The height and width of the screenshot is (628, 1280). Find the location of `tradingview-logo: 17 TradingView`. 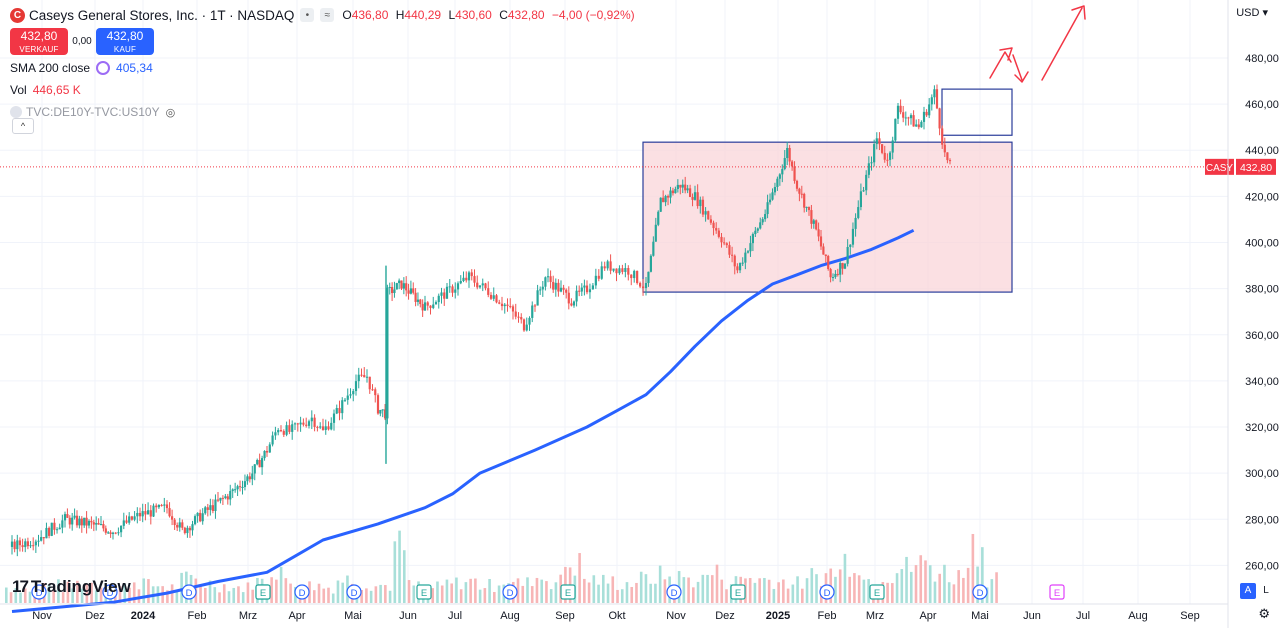

tradingview-logo: 17 TradingView is located at coordinates (71, 587).